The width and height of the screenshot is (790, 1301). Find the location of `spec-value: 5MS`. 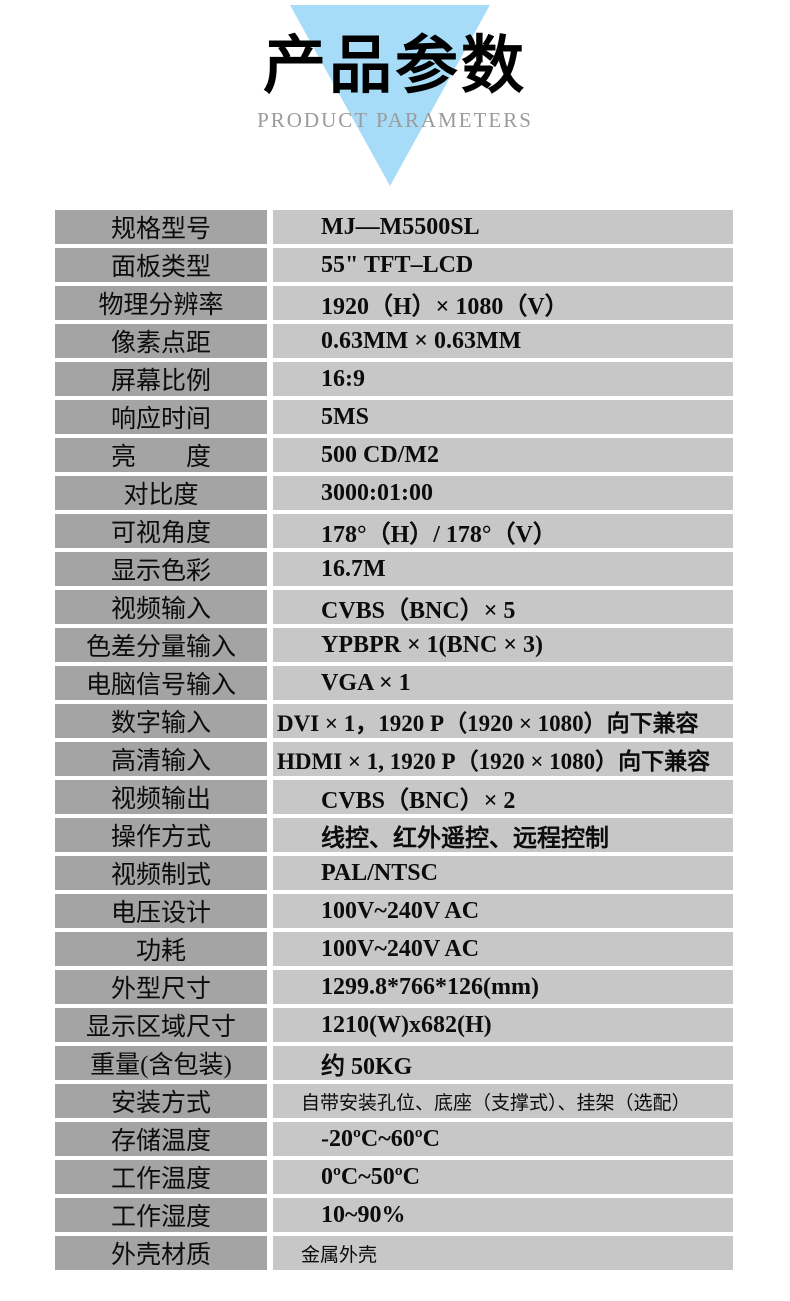

spec-value: 5MS is located at coordinates (503, 417).